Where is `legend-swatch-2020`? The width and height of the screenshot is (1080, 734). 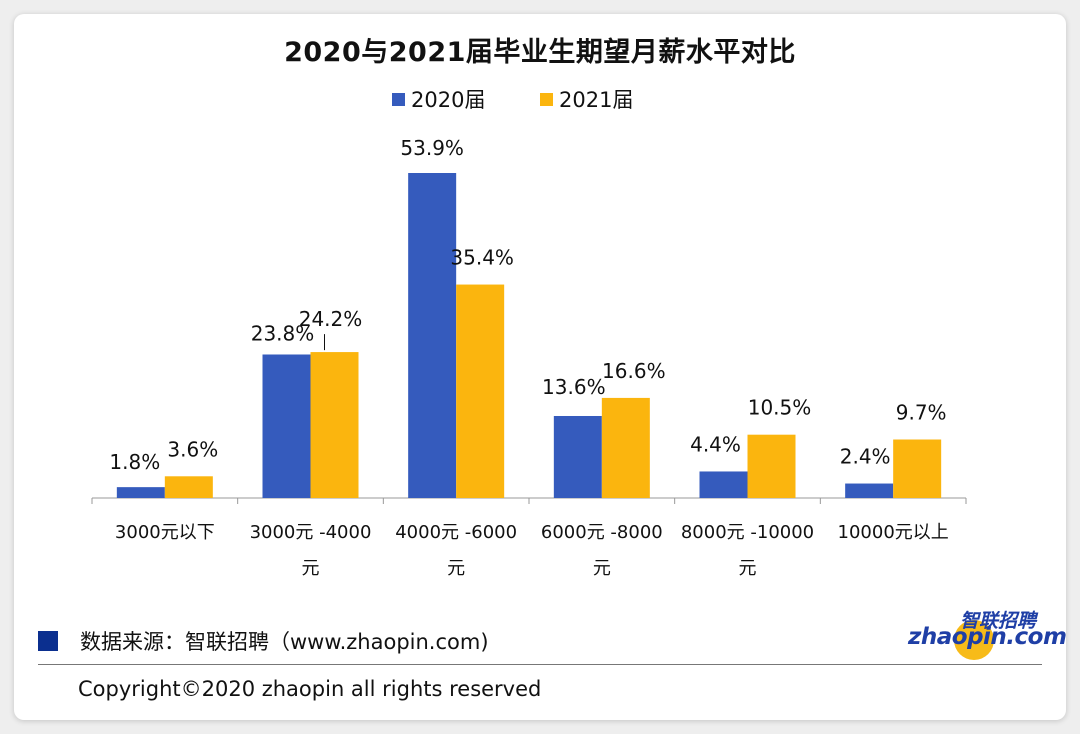
legend-swatch-2020 is located at coordinates (398, 99).